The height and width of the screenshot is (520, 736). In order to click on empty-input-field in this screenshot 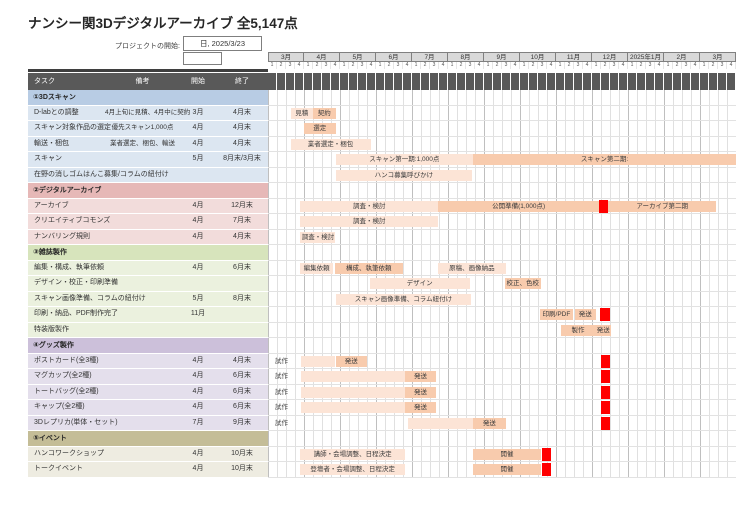, I will do `click(202, 58)`.